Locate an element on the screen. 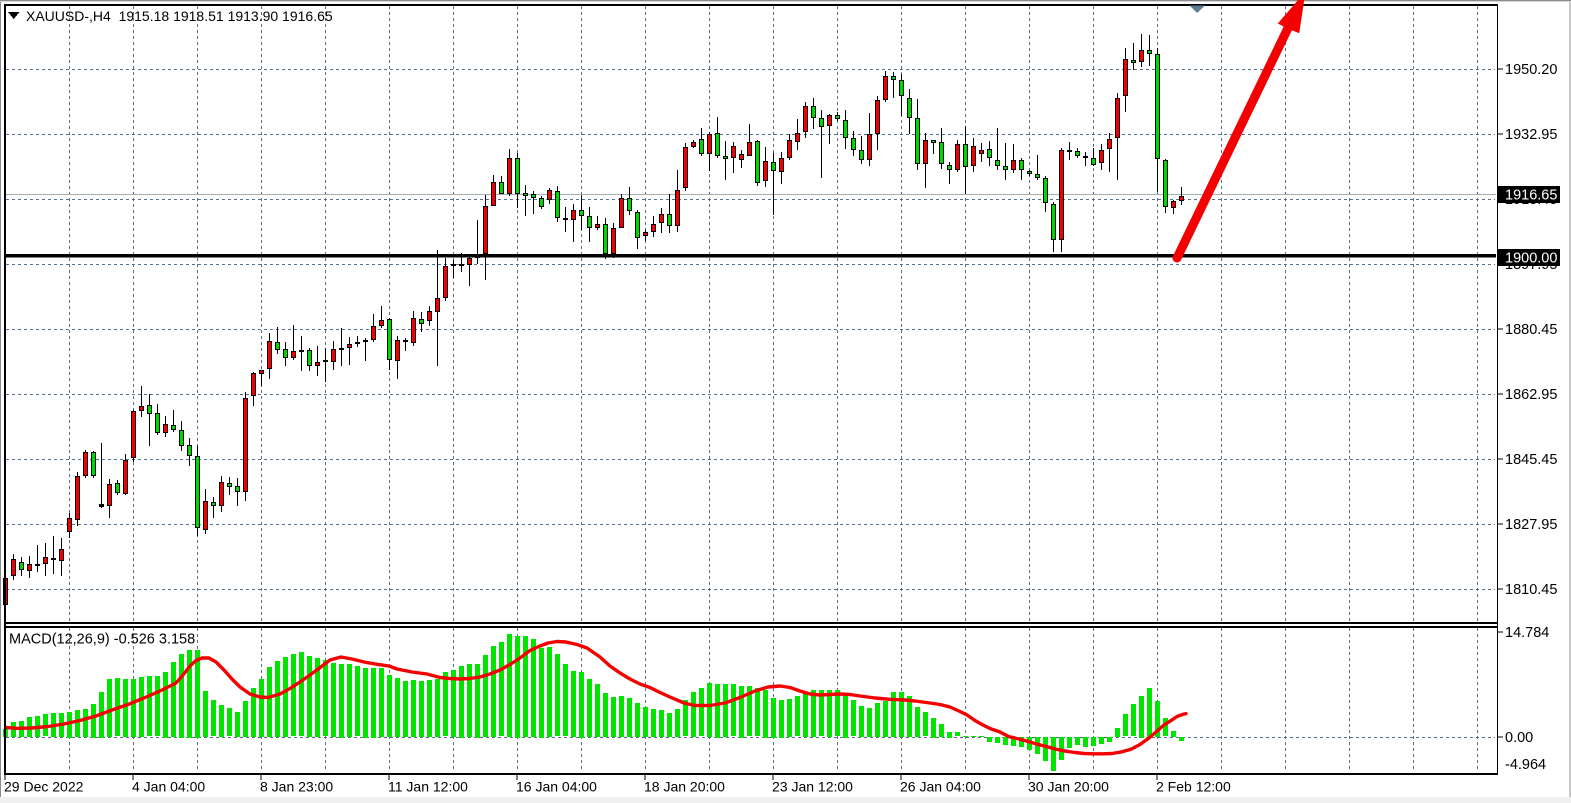 This screenshot has height=803, width=1571. svg-text: 2 Feb 12:00 is located at coordinates (1193, 787).